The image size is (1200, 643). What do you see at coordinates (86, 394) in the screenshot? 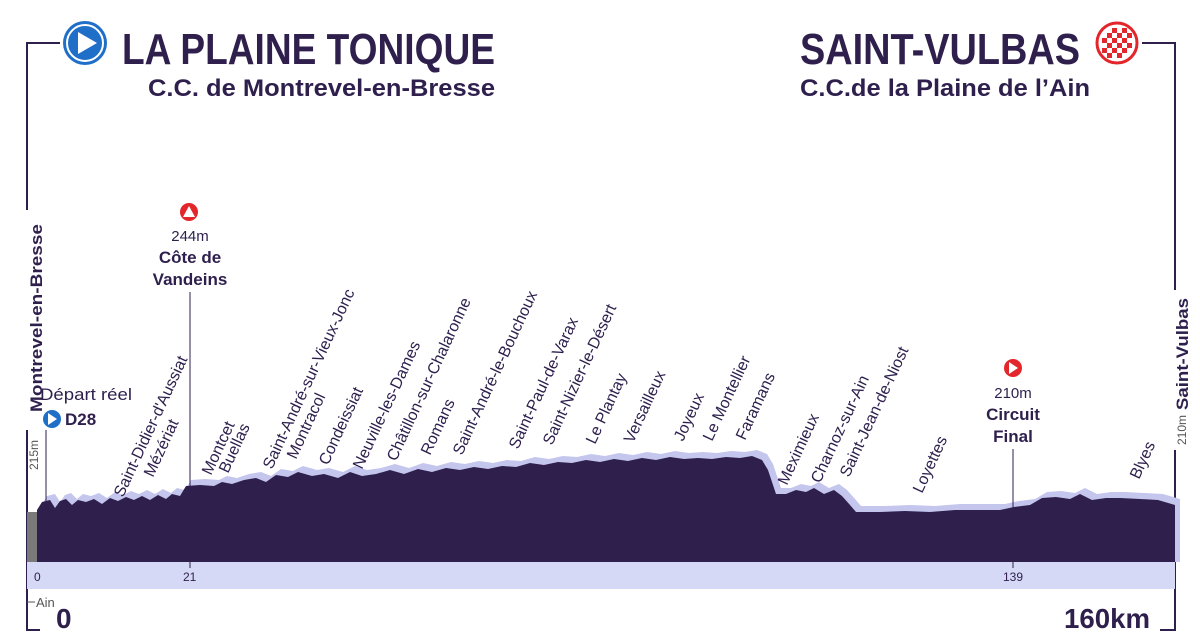
I see `depart-reel-label: Départ réel` at bounding box center [86, 394].